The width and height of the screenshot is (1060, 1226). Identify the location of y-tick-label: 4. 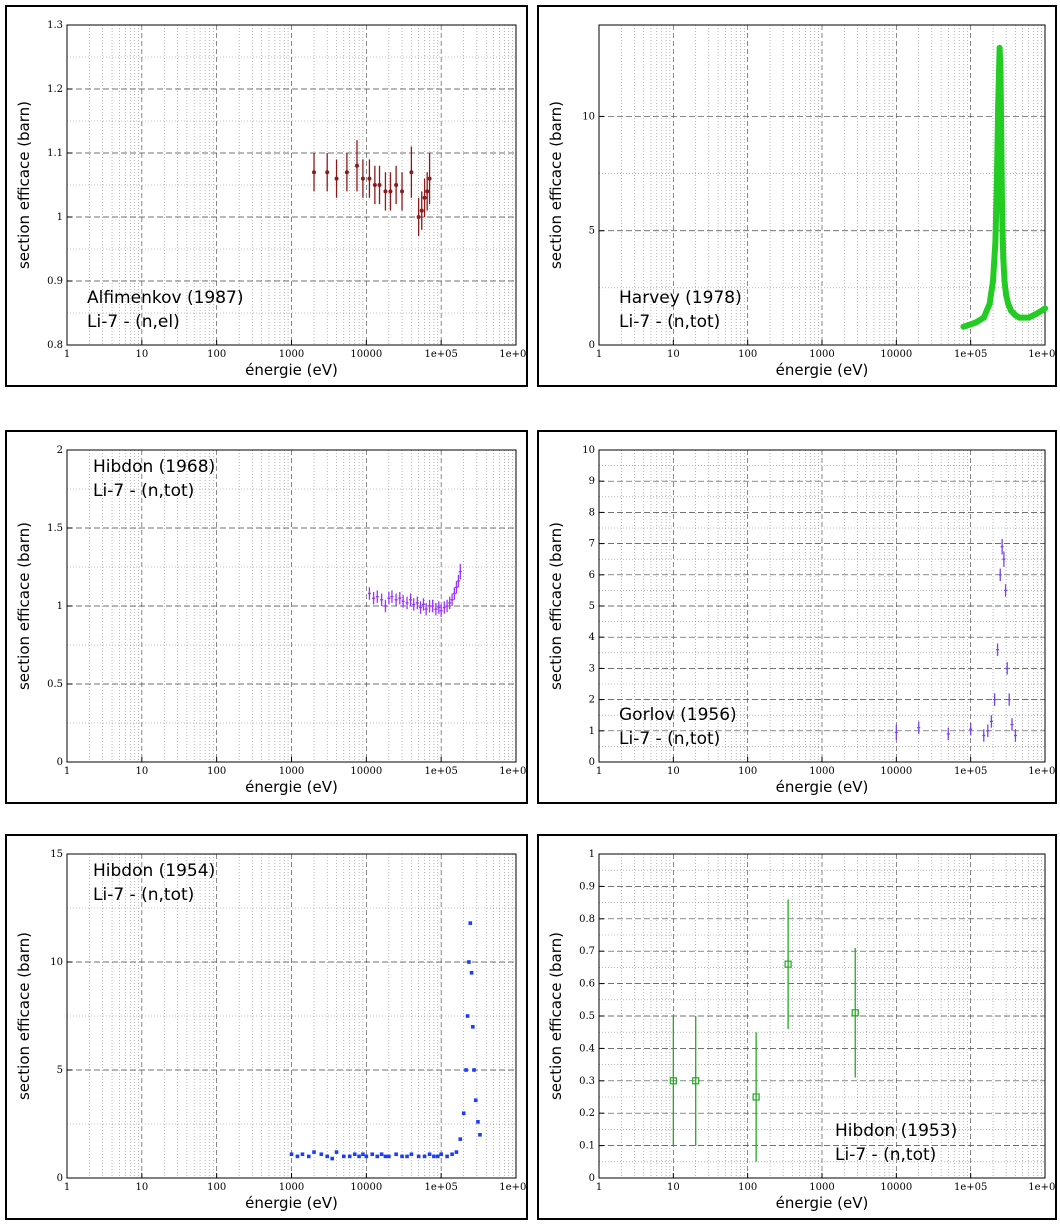
(592, 637).